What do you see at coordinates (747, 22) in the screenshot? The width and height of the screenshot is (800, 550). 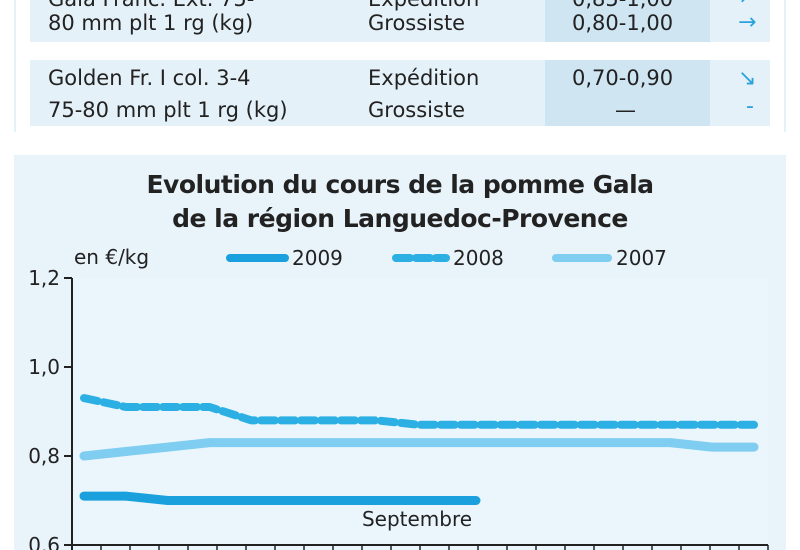 I see `trend-flat-arrow-icon: →` at bounding box center [747, 22].